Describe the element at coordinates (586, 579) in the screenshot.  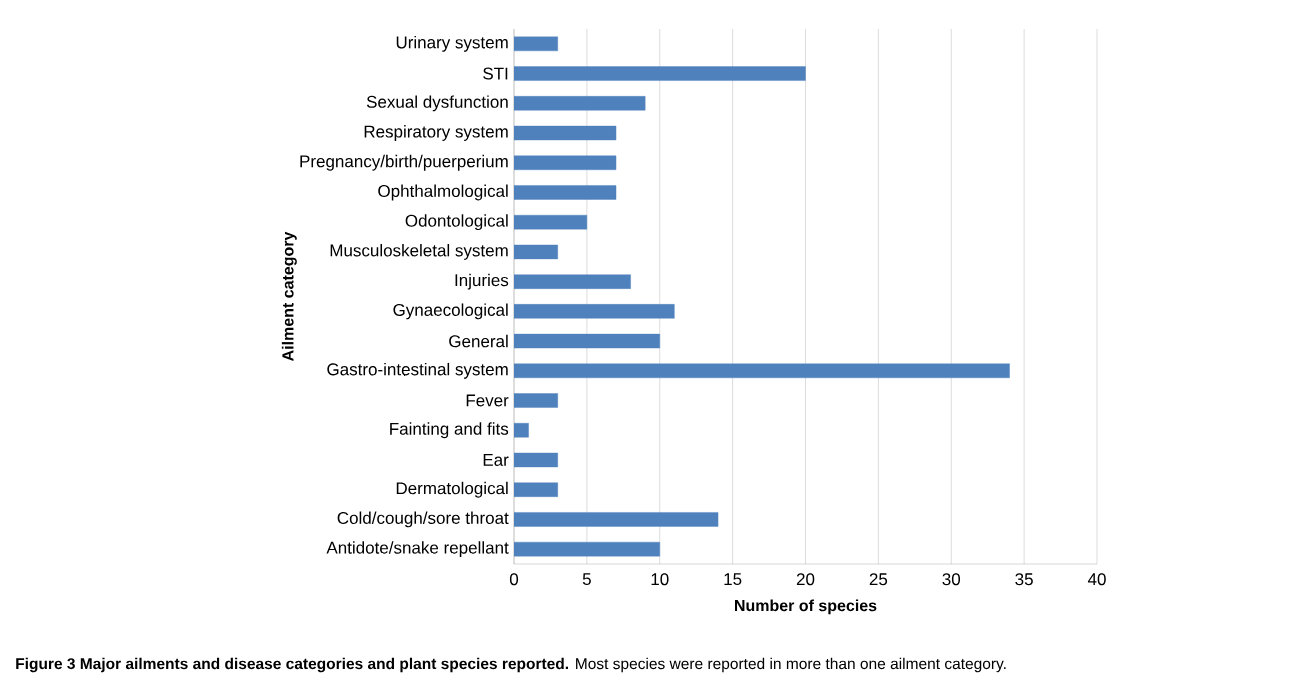
I see `x-tick-label: 5` at that location.